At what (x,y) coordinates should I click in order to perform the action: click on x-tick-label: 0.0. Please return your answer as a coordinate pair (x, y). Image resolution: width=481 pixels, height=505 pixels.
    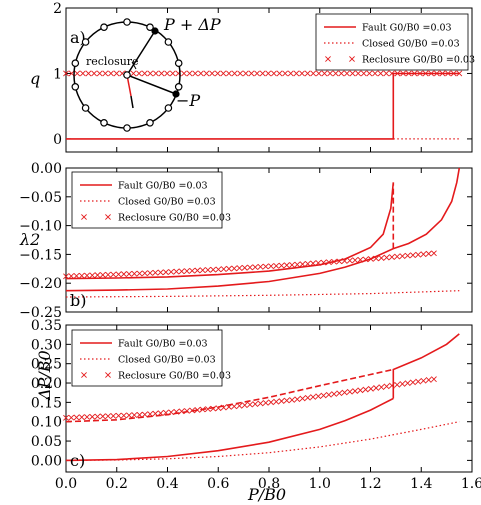
    Looking at the image, I should click on (66, 484).